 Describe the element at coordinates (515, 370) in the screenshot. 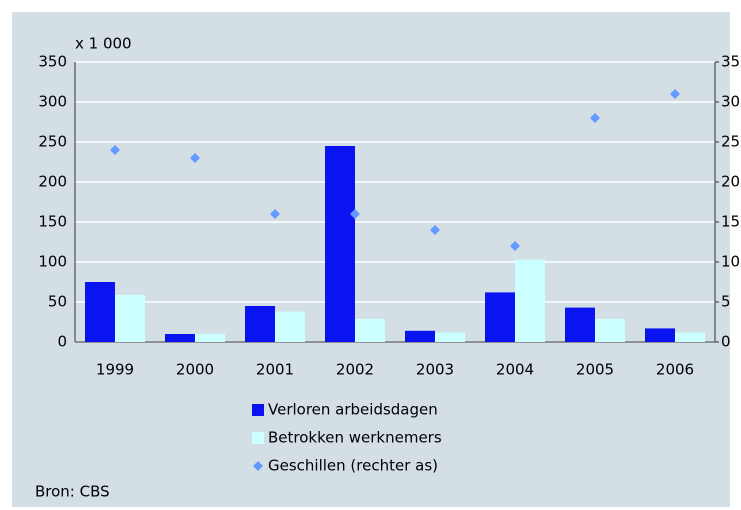

I see `x-tick-label: 2004` at that location.